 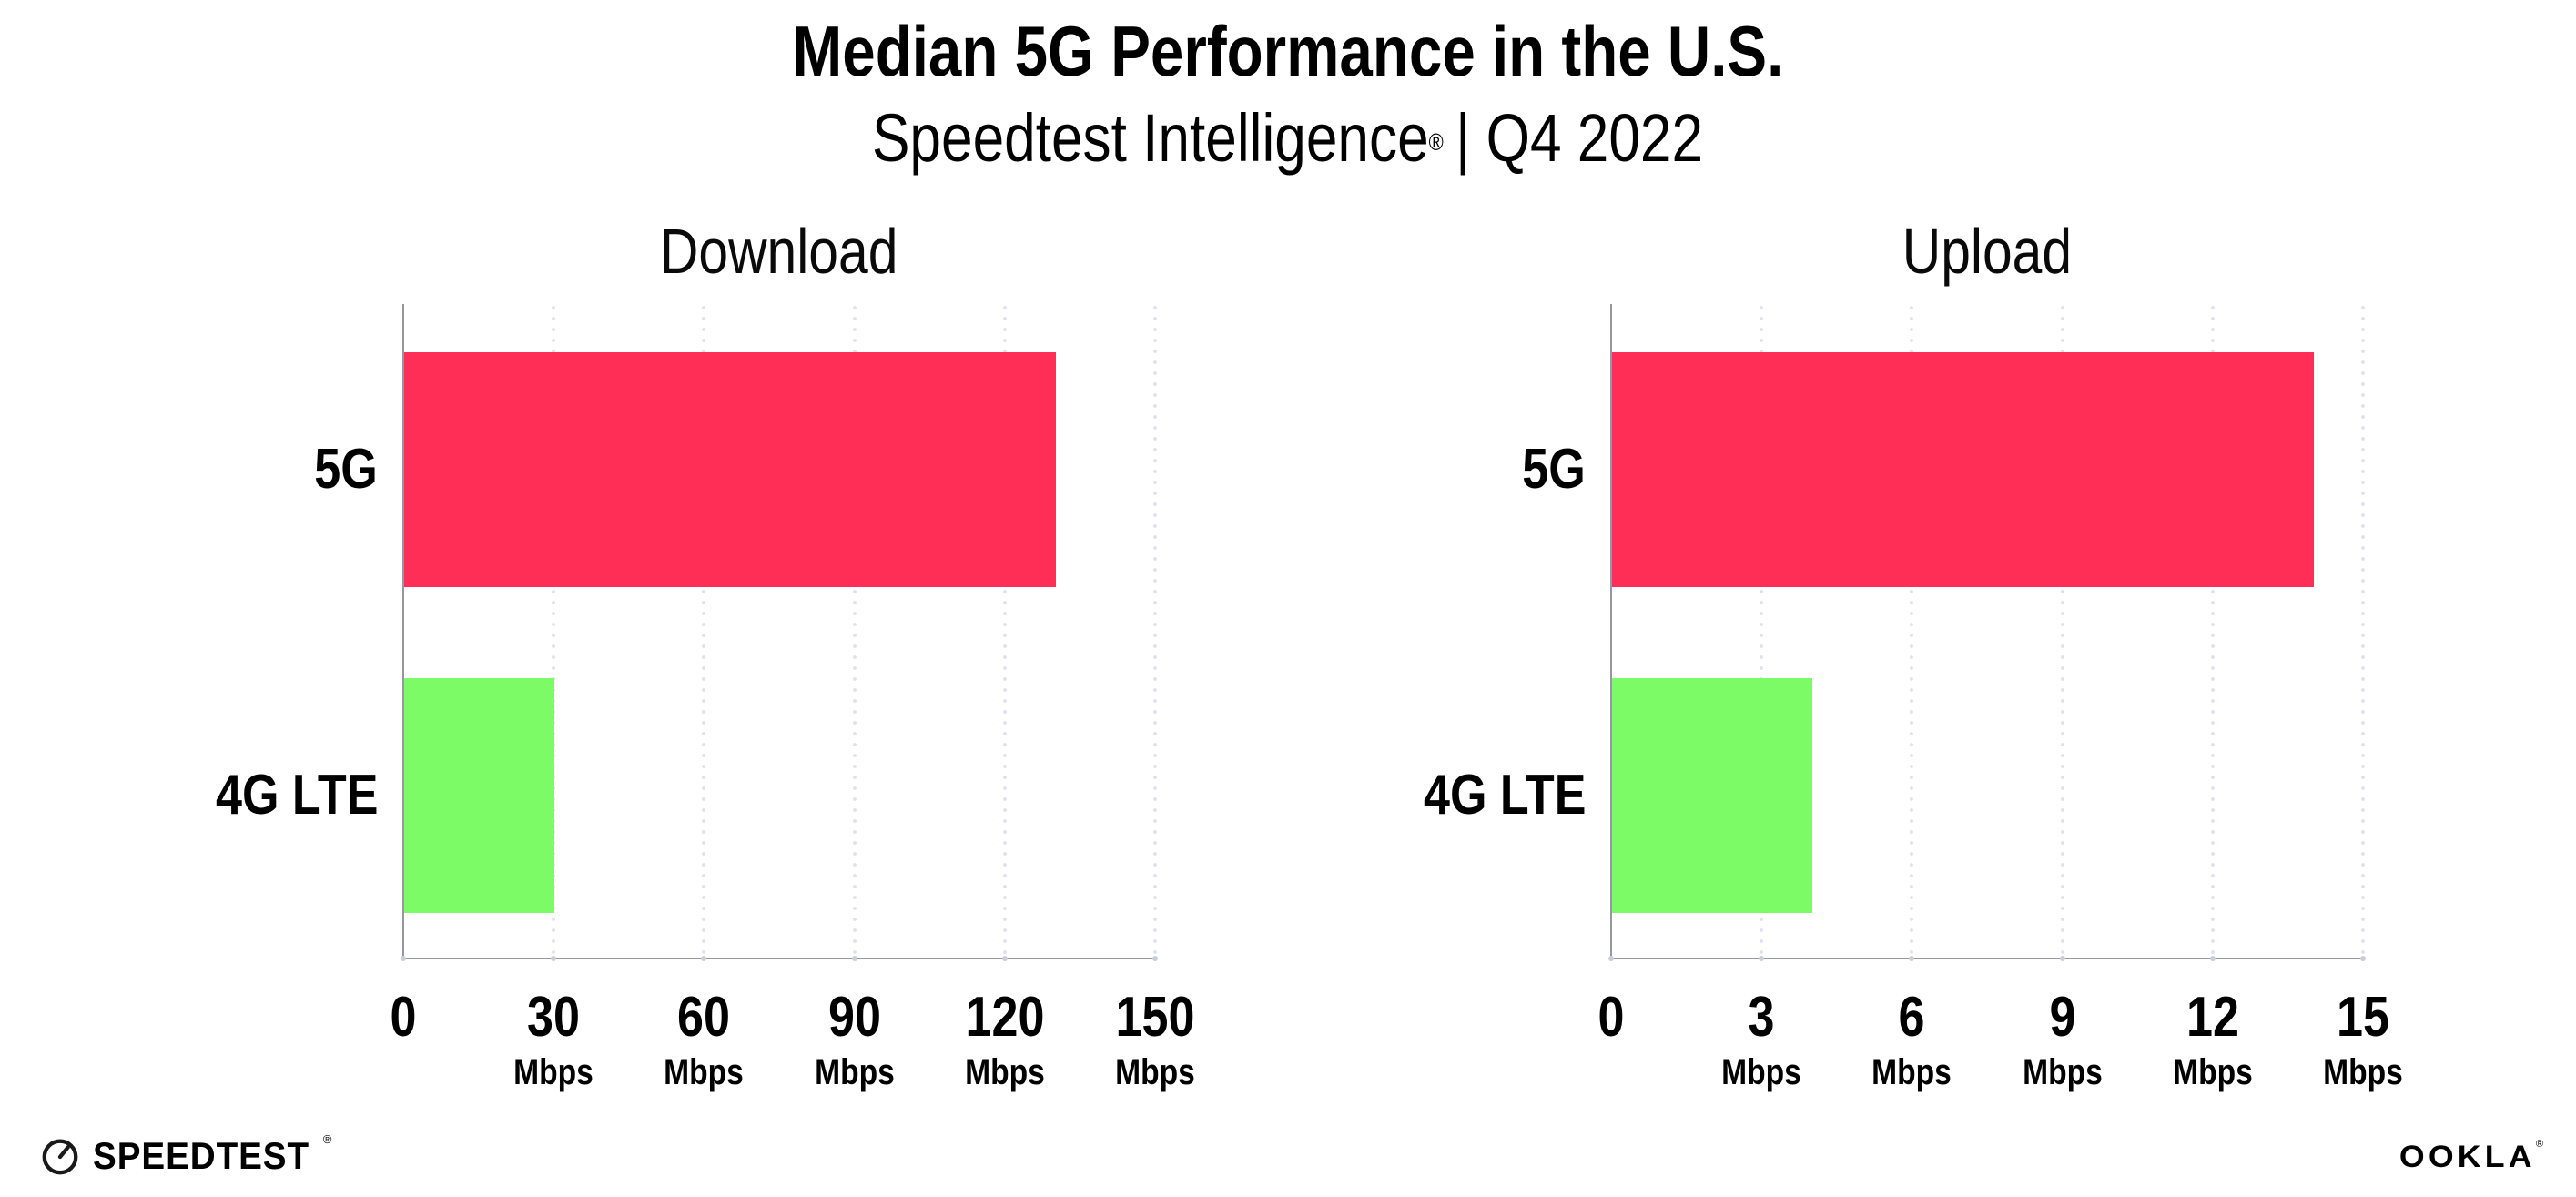 I want to click on subtitle-period: | Q4 2022, so click(x=1579, y=138).